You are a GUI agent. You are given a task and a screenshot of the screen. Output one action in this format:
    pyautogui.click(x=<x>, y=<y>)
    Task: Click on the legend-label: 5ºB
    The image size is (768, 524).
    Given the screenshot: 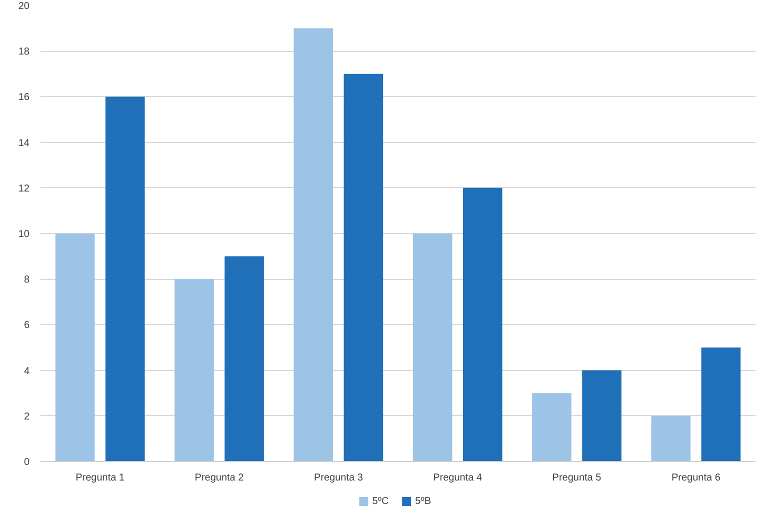 What is the action you would take?
    pyautogui.click(x=423, y=501)
    